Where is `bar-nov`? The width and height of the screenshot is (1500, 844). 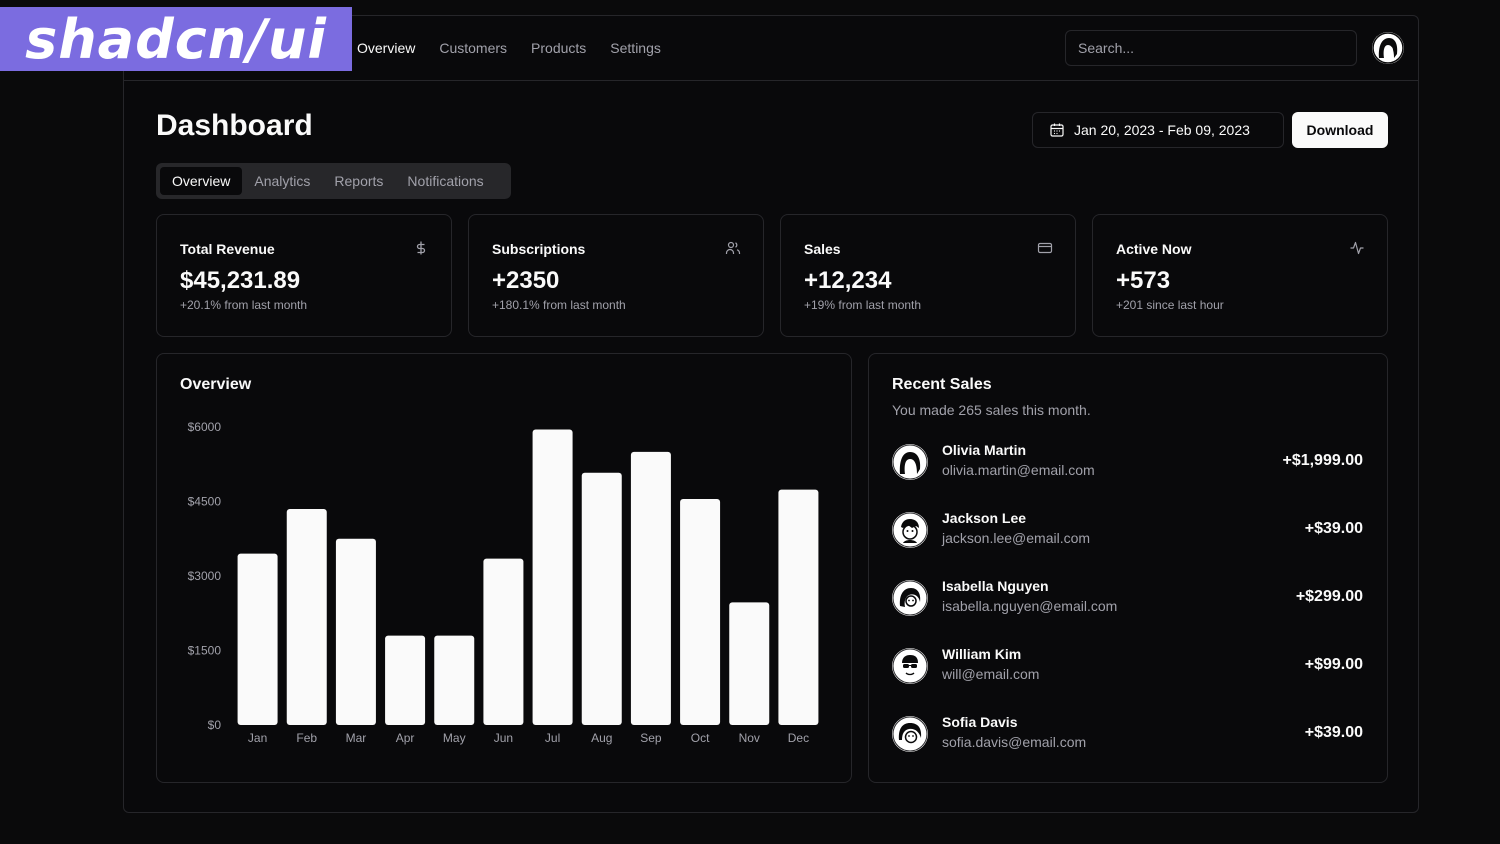
bar-nov is located at coordinates (749, 663).